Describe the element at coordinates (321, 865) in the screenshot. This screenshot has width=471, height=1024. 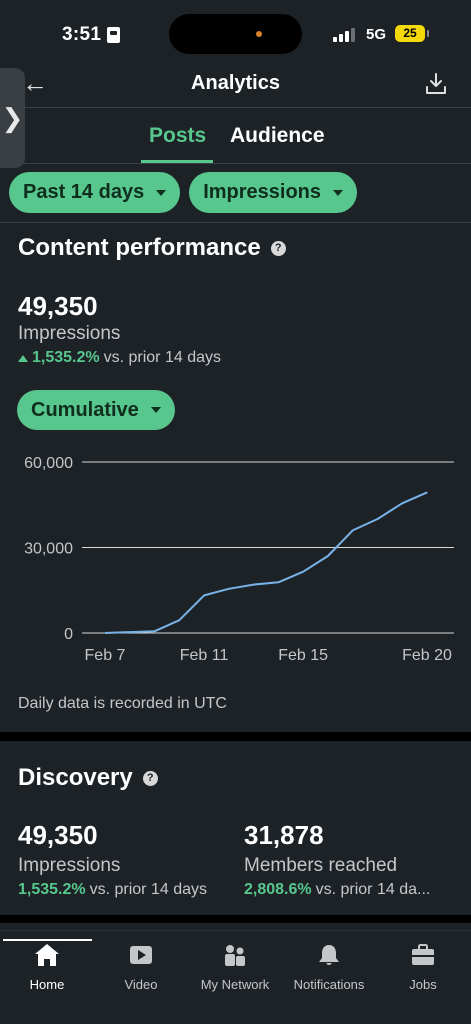
I see `members-reached-label: Members reached` at that location.